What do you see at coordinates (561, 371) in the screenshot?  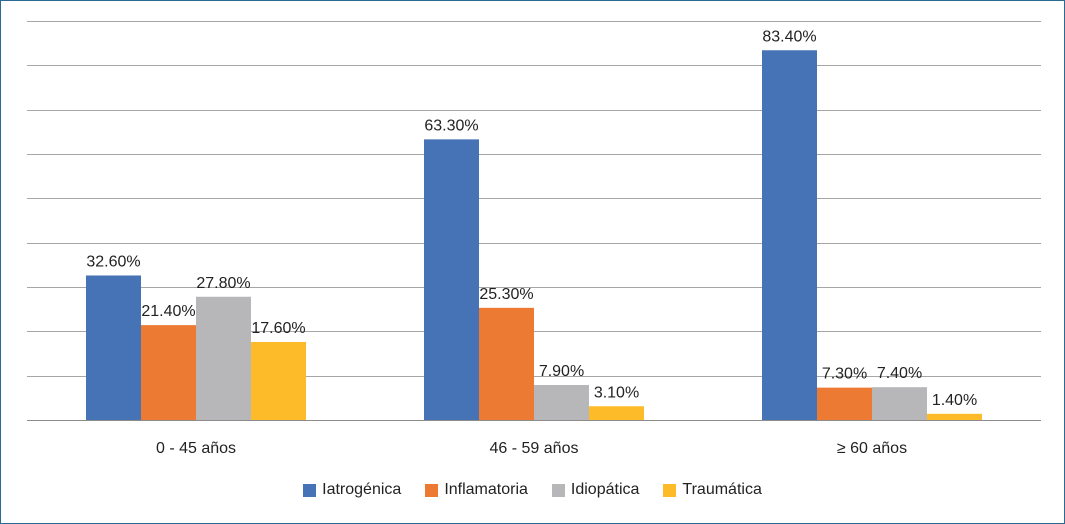 I see `data-label: 7.90%` at bounding box center [561, 371].